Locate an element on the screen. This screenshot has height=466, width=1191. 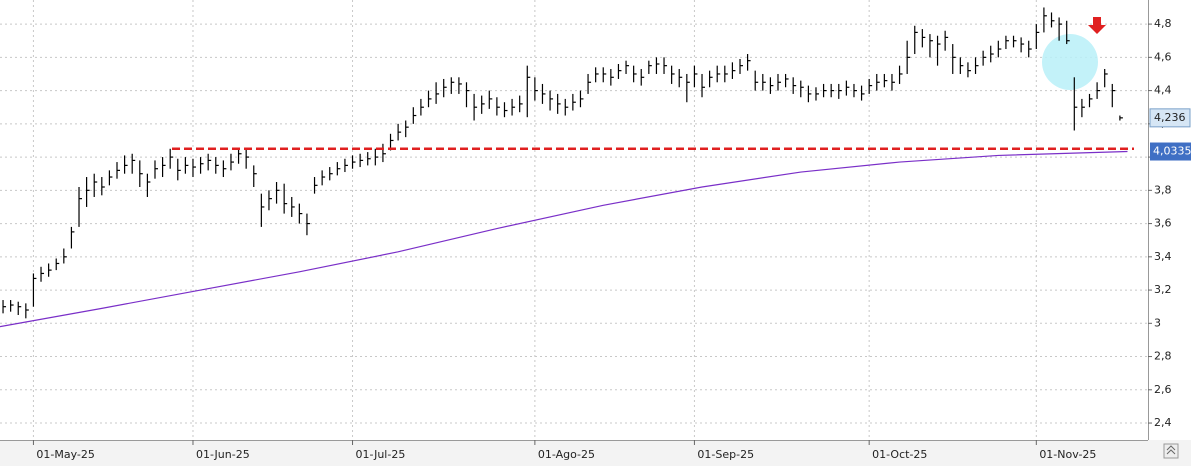
y-tick-label: 4,8 is located at coordinates (1163, 23).